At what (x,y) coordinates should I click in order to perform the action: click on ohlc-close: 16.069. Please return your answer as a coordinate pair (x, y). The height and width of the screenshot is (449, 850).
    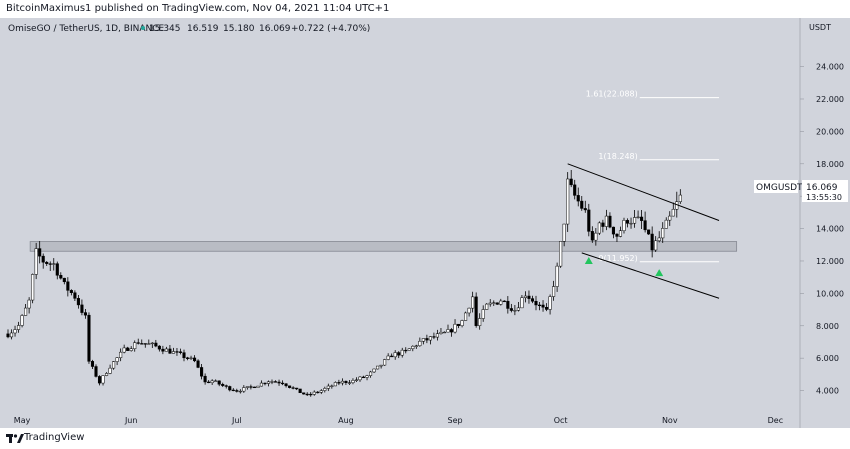
    Looking at the image, I should click on (275, 29).